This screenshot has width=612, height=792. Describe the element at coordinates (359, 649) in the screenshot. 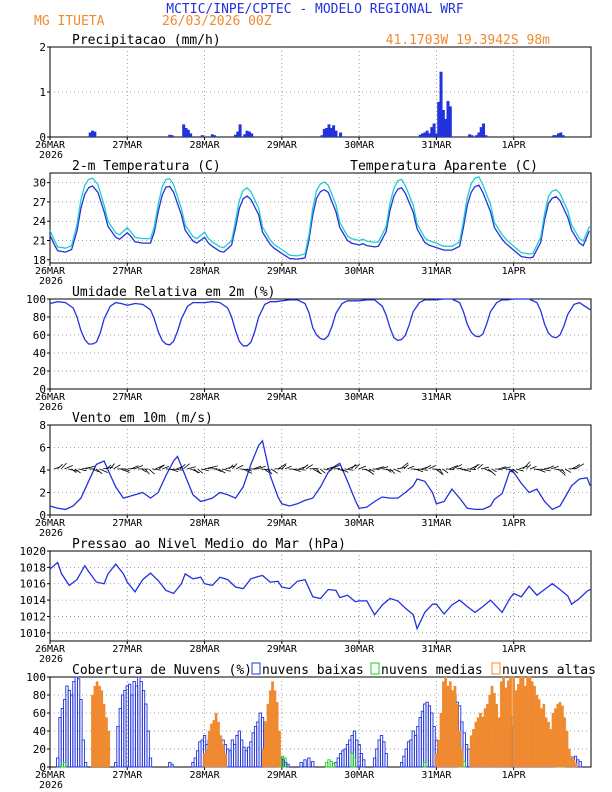

I see `pressure-xtick-label: 30MAR` at that location.